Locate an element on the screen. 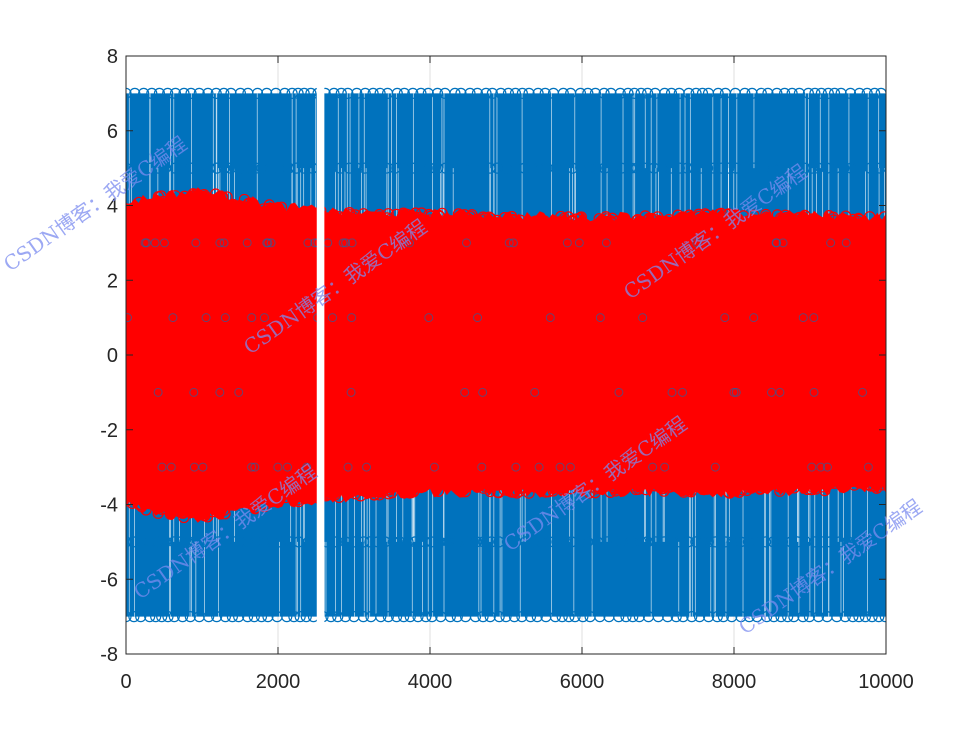  y-tick-label: 4 is located at coordinates (112, 207).